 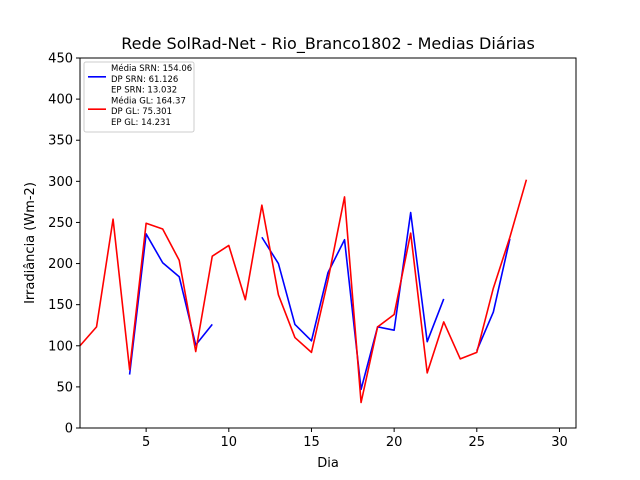 I want to click on x-tick-label: 30, so click(x=559, y=442).